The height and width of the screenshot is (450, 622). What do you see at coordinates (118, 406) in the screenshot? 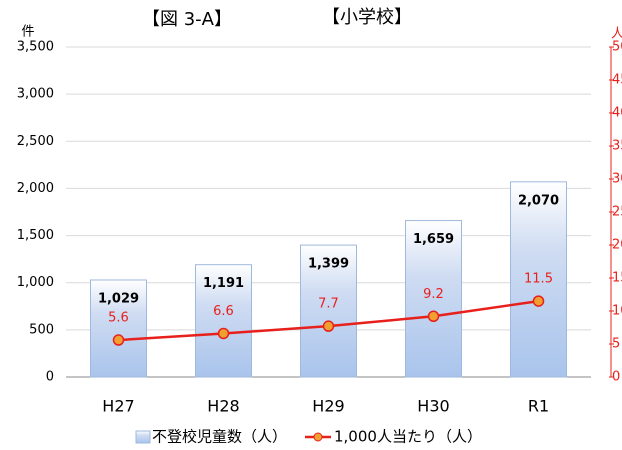
I see `x-tick-label: H27` at bounding box center [118, 406].